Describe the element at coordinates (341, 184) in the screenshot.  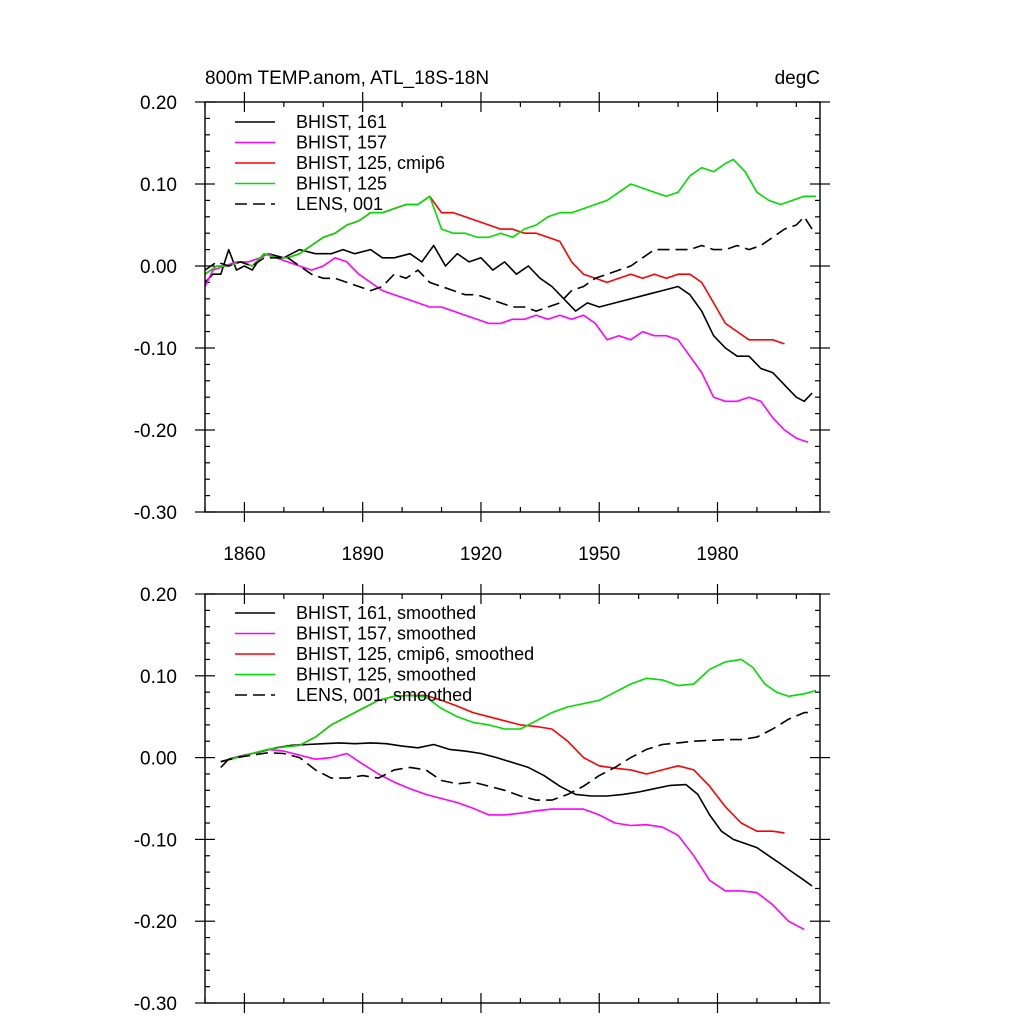
I see `legend-label: BHIST, 125` at that location.